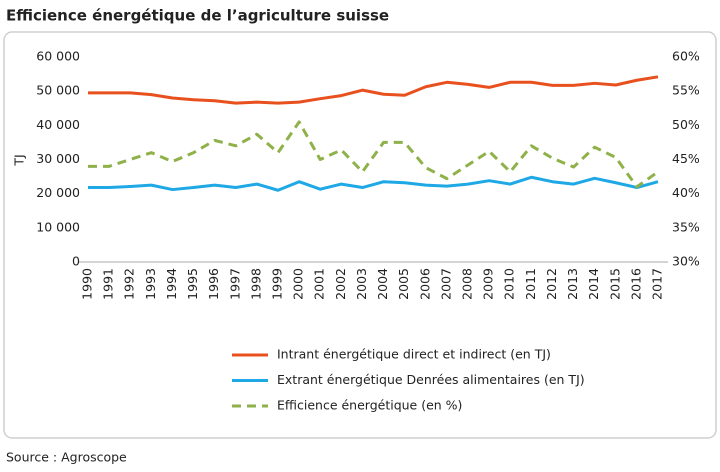  Describe the element at coordinates (572, 284) in the screenshot. I see `x-tick-label: 2013` at that location.